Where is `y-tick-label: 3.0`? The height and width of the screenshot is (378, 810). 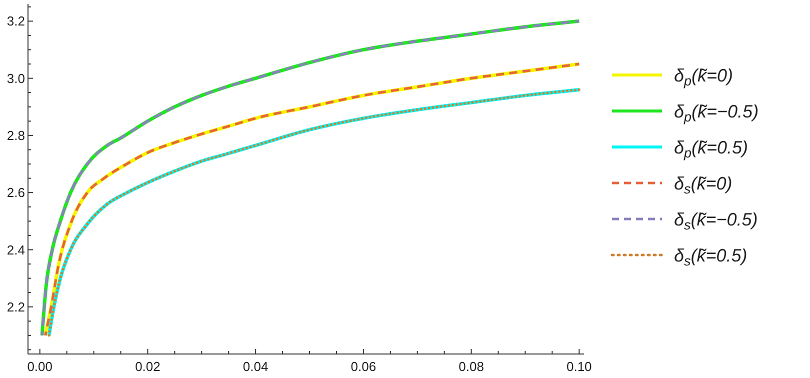 y-tick-label: 3.0 is located at coordinates (15, 78).